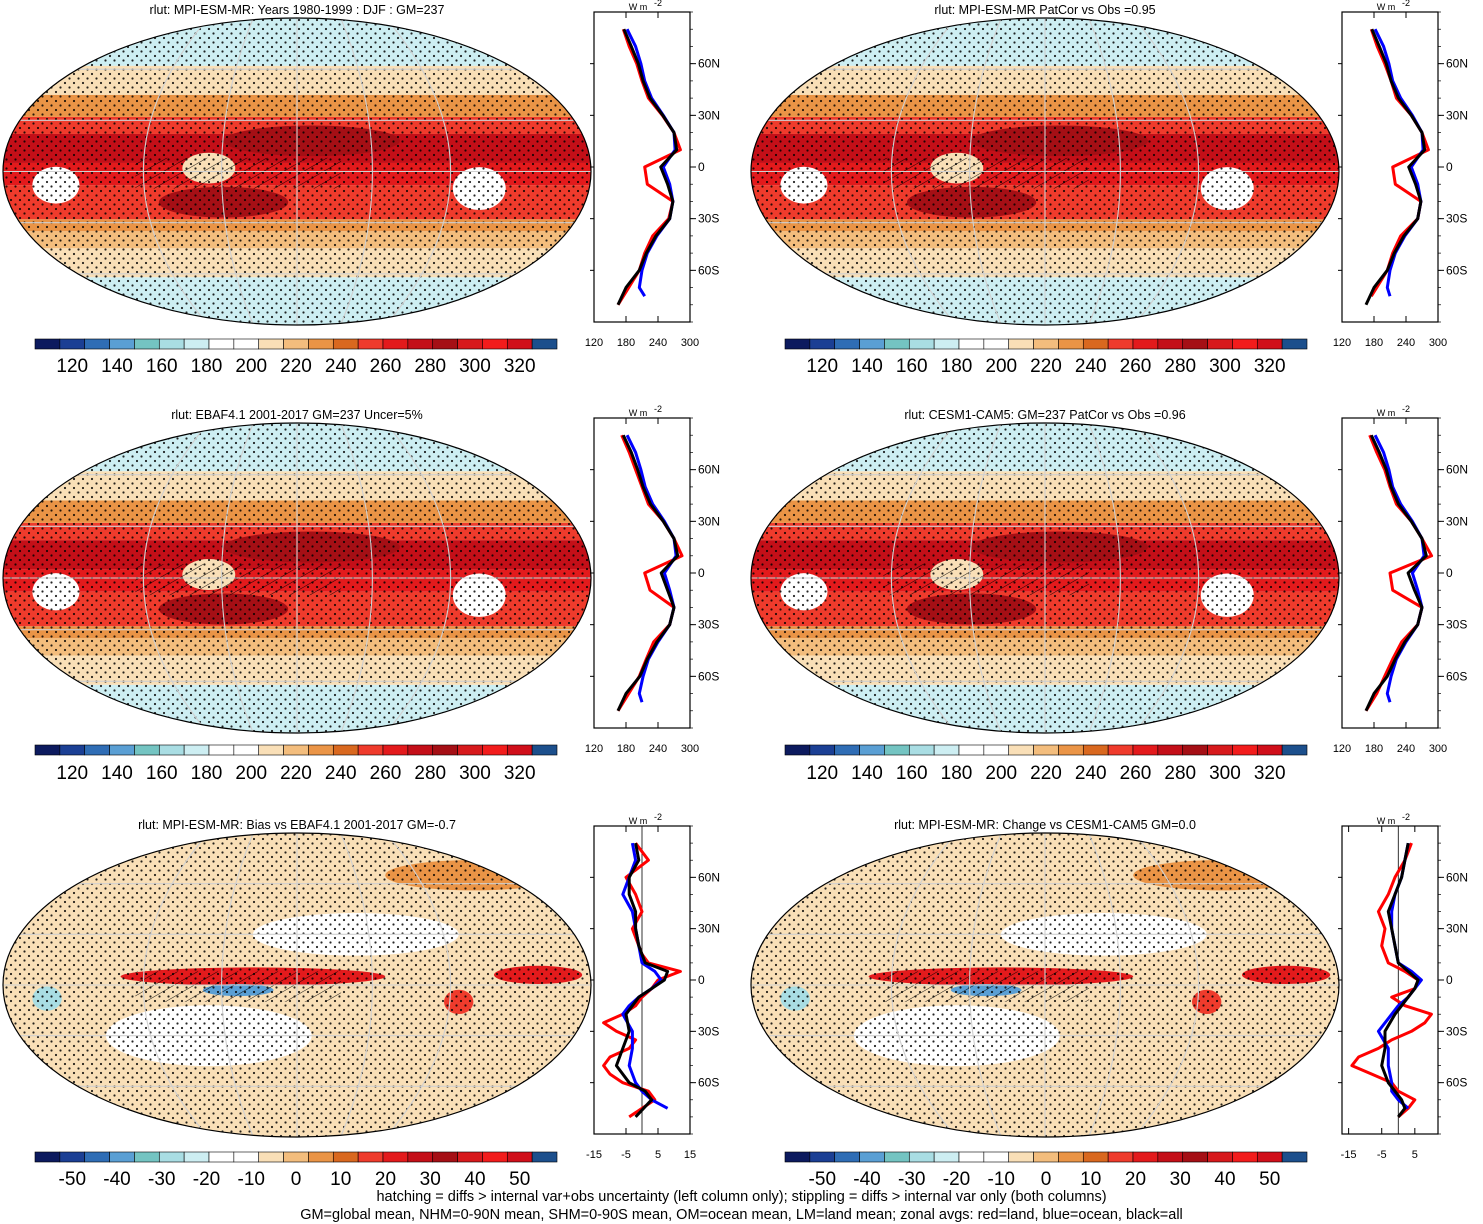  What do you see at coordinates (652, 174) in the screenshot?
I see `zonal-profile-1: 60N 30N 0 30S 60S 120 180 240 300 W m -2` at bounding box center [652, 174].